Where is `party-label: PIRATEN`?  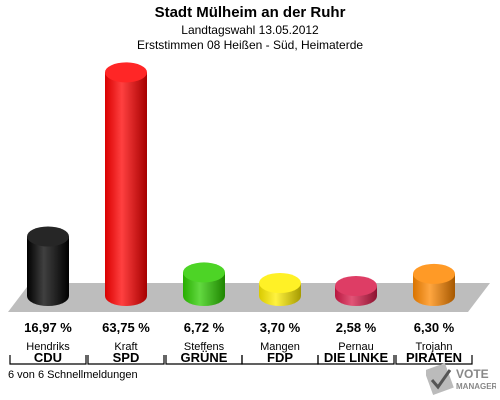
party-label: PIRATEN is located at coordinates (434, 357).